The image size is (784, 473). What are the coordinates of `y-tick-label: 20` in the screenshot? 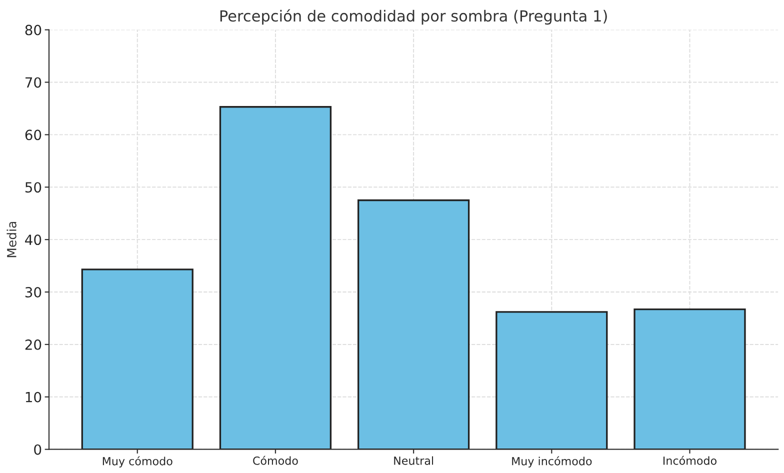 It's located at (33, 344).